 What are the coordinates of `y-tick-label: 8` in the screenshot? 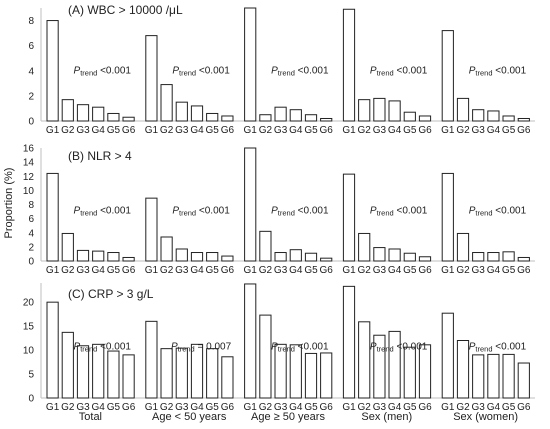 It's located at (31, 21).